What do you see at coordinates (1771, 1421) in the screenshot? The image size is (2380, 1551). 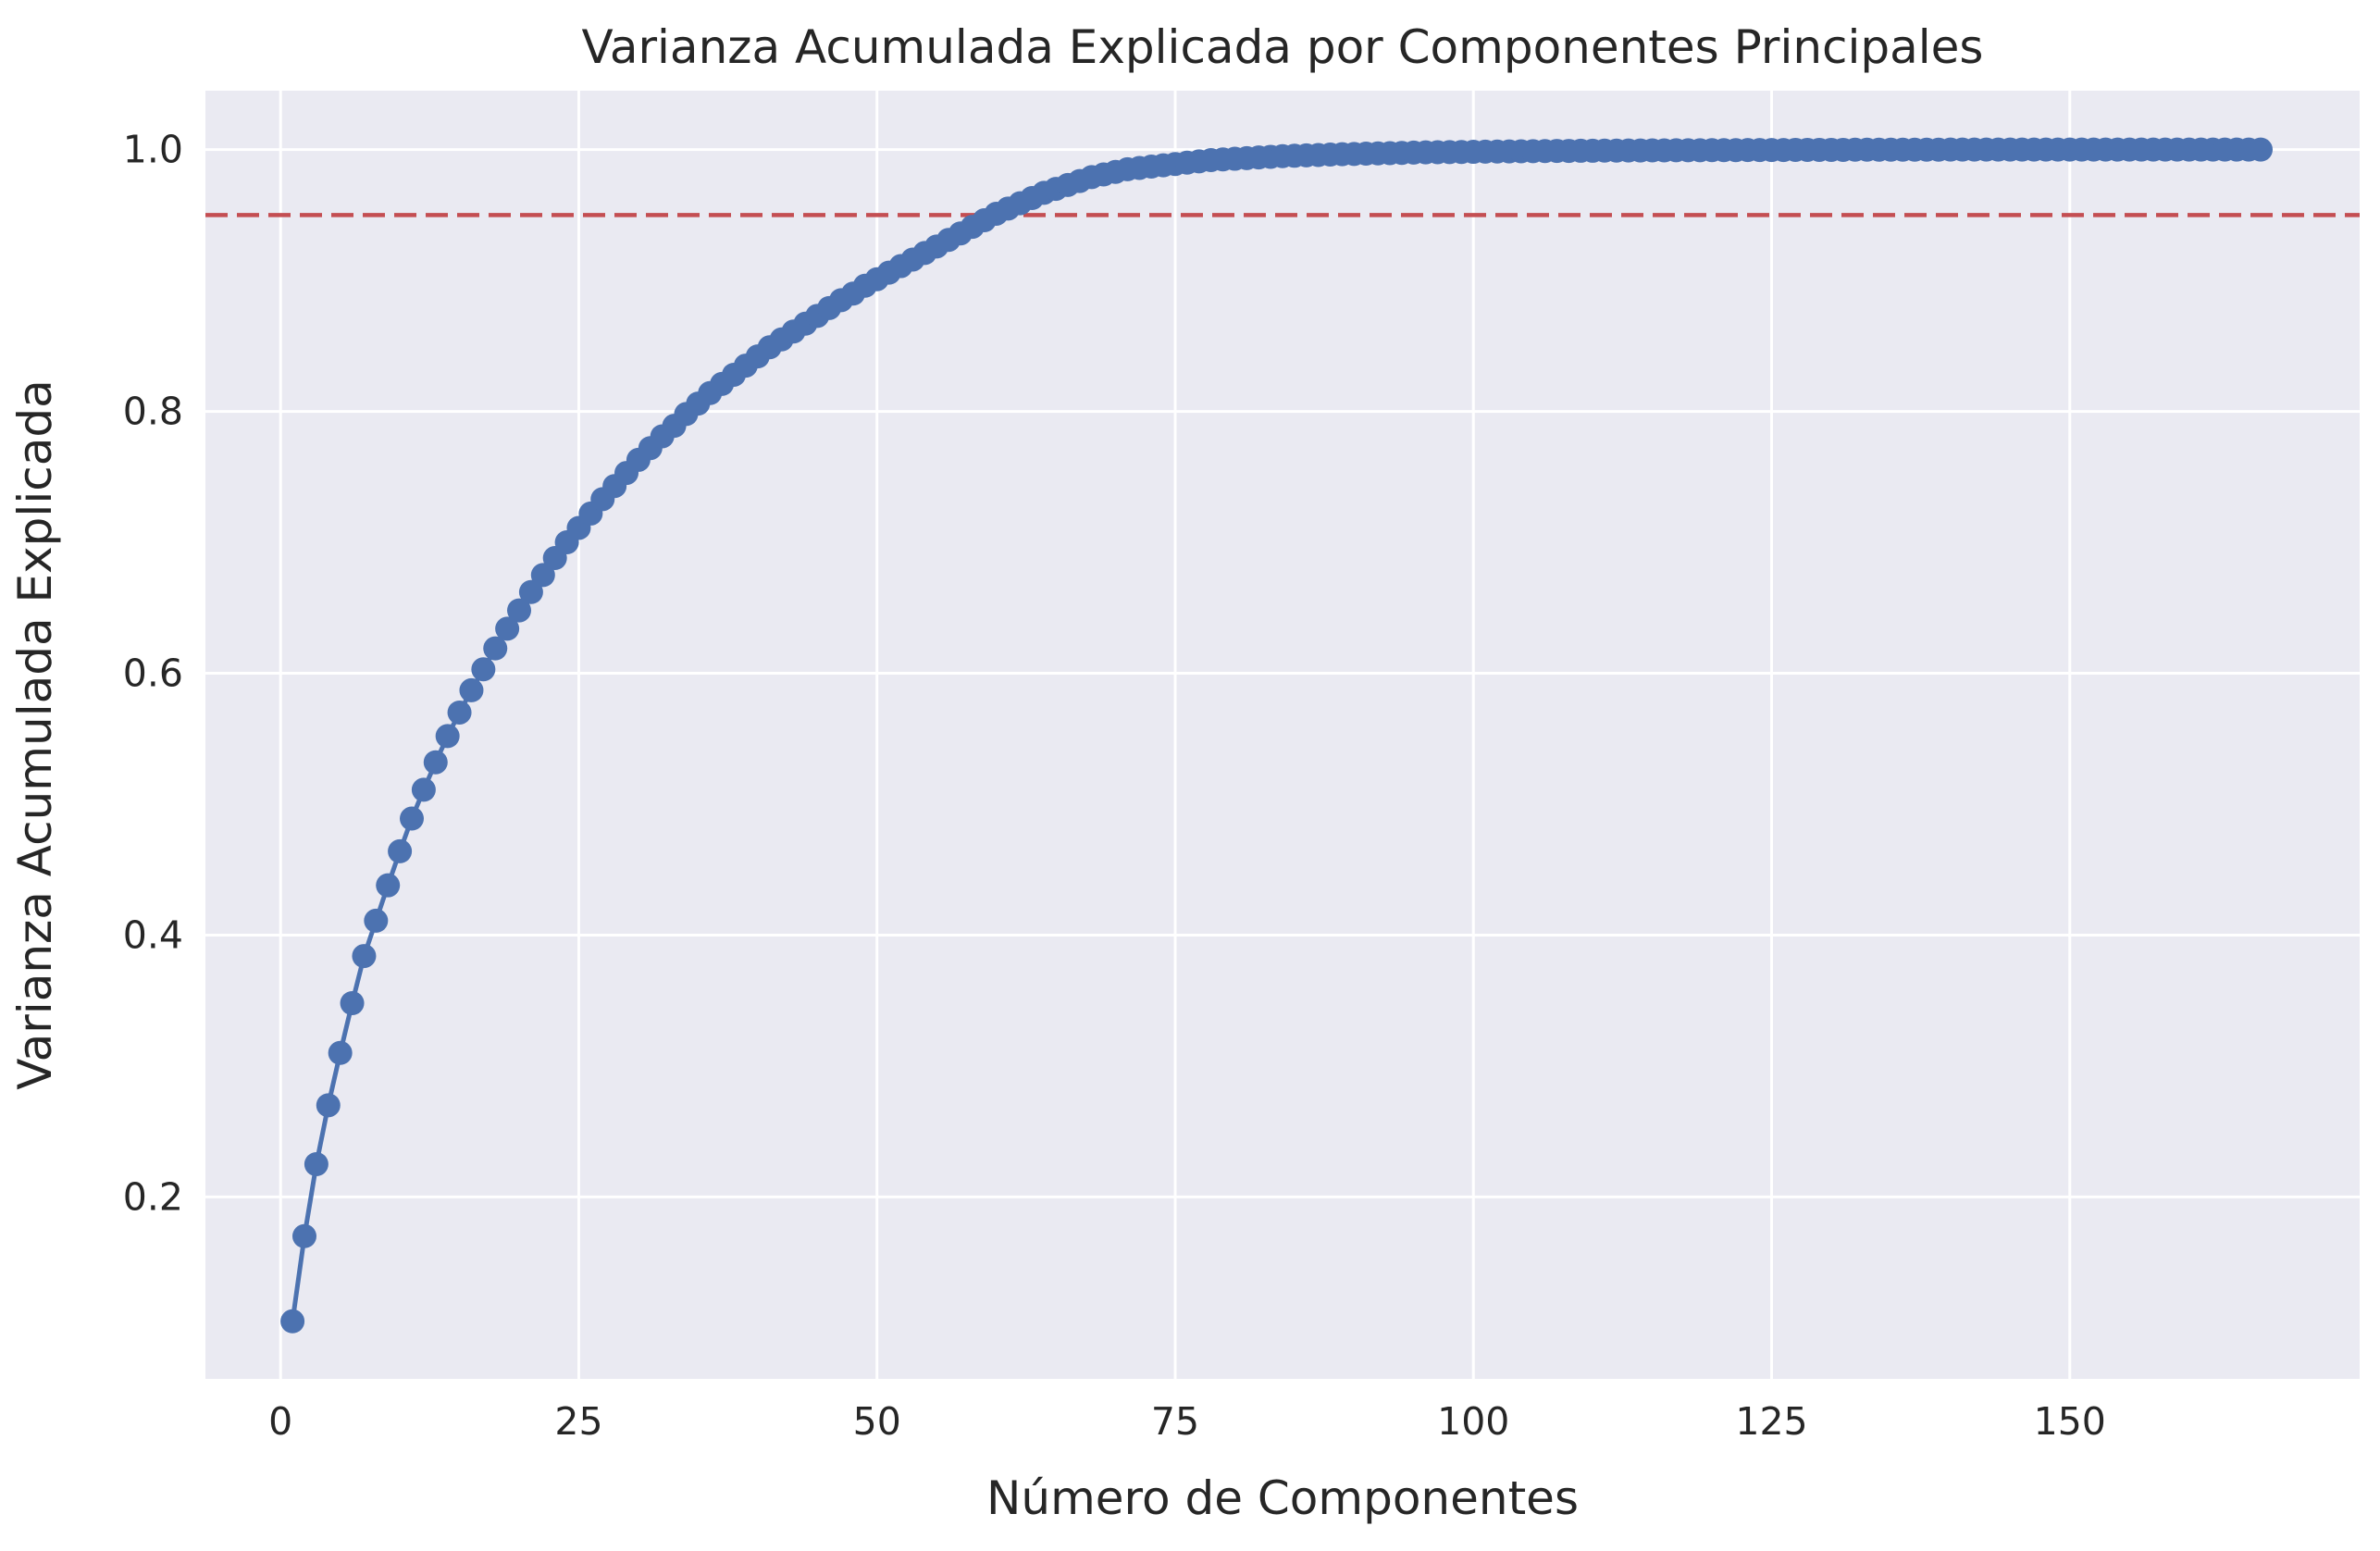 I see `x-tick-label: 125` at bounding box center [1771, 1421].